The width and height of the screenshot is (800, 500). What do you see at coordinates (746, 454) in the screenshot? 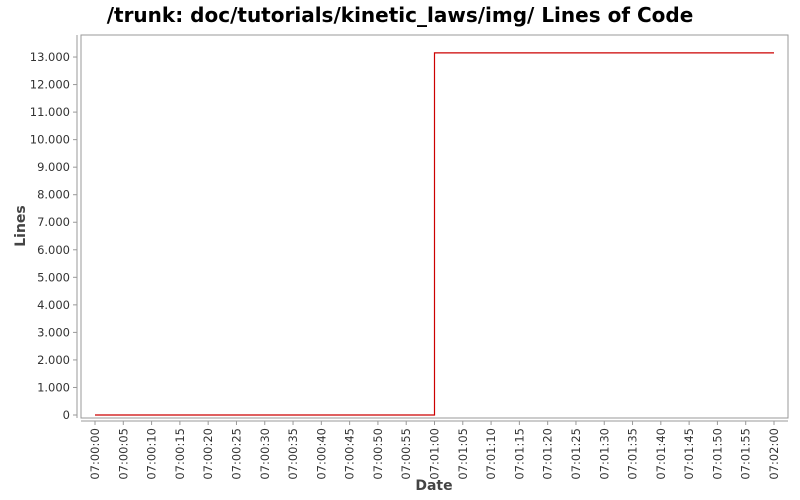
I see `x-tick-label: 07:01:55` at bounding box center [746, 454].